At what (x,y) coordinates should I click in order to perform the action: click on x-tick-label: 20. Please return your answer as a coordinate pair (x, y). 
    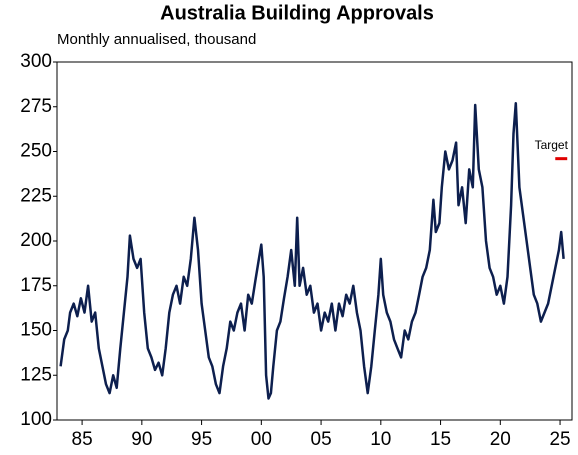
    Looking at the image, I should click on (500, 439).